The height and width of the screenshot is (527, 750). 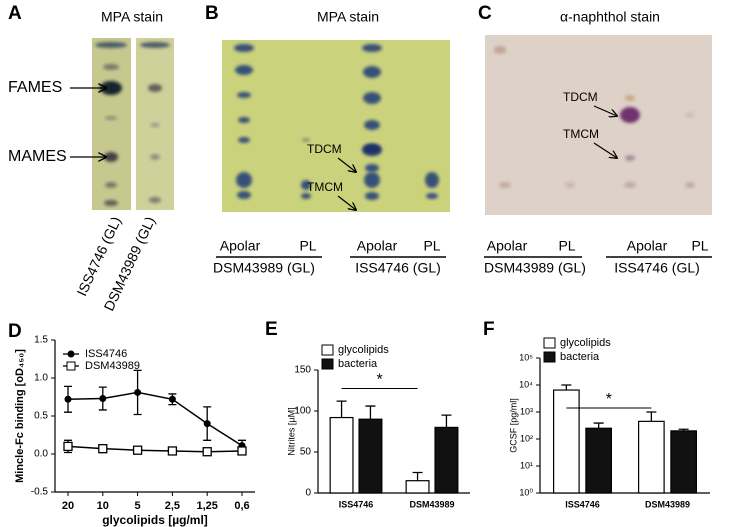 I want to click on band-label: FAMES, so click(x=35, y=87).